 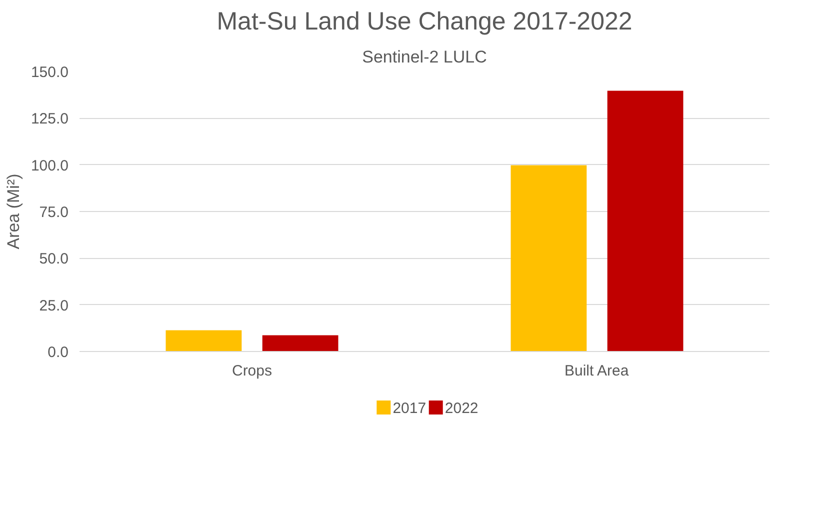 What do you see at coordinates (597, 371) in the screenshot?
I see `x-tick-label: Built Area` at bounding box center [597, 371].